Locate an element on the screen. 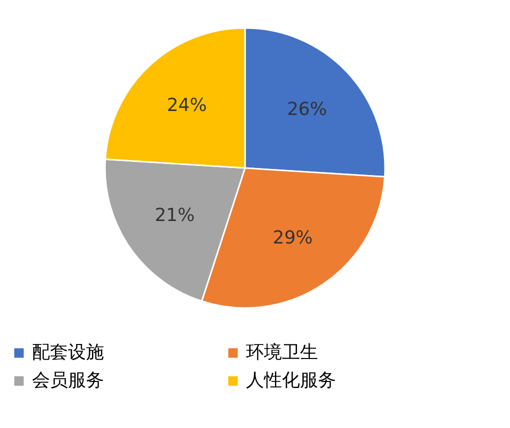  legend-label: 人性化服务 is located at coordinates (291, 380).